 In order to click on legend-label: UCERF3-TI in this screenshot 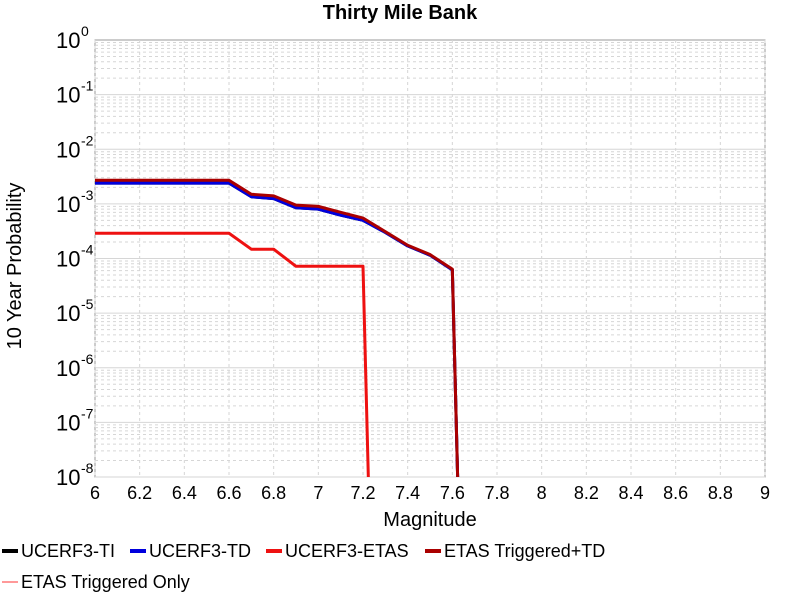, I will do `click(68, 551)`.